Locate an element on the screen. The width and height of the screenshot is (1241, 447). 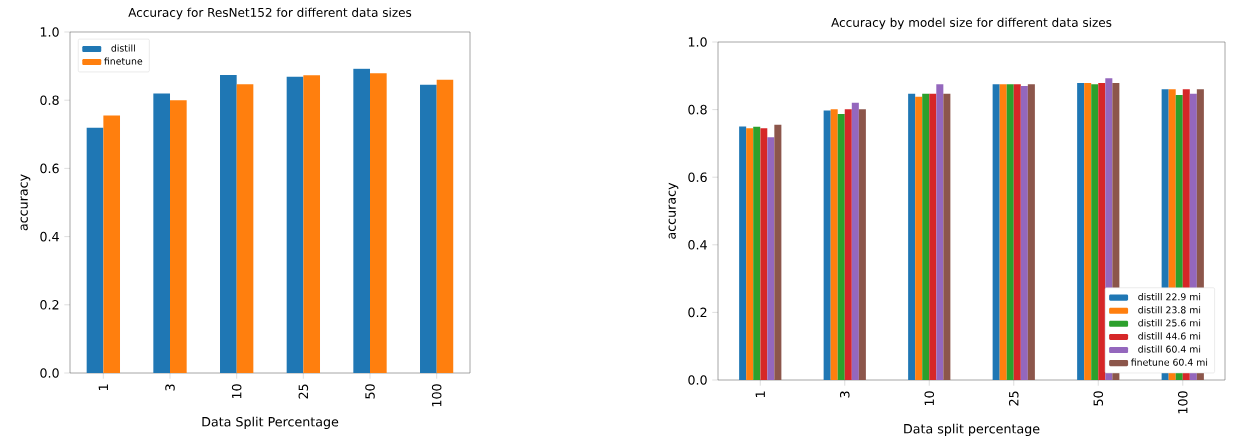
chart-title: Accuracy by model size for different data sizes is located at coordinates (971, 23).